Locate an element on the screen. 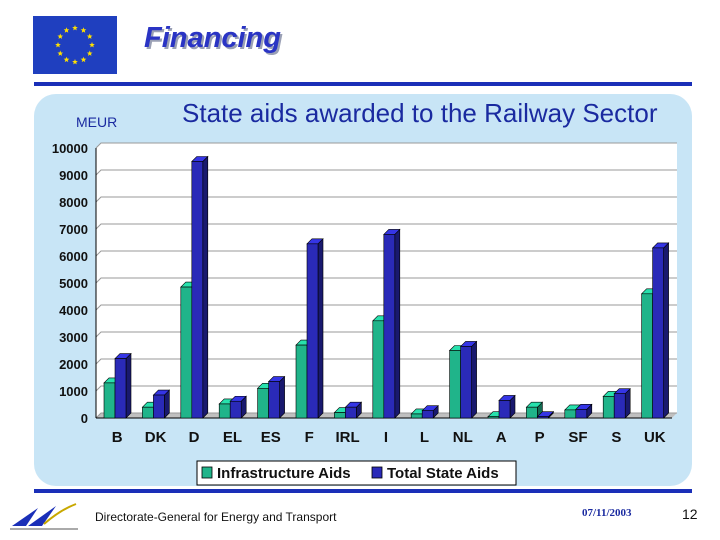  footer-date: 07/11/2003 is located at coordinates (607, 513).